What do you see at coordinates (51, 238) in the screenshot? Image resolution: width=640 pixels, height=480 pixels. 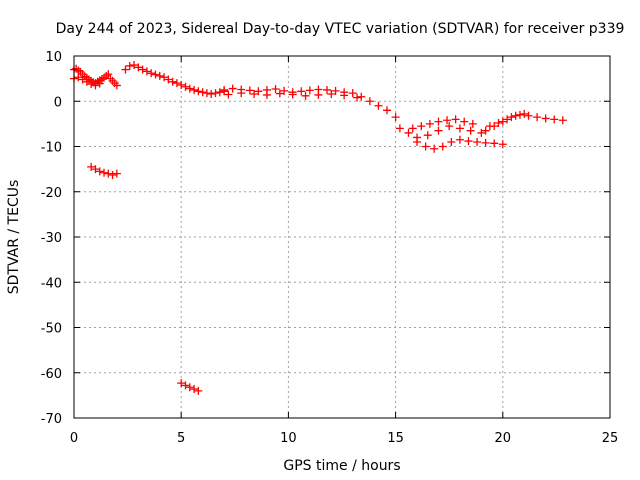 I see `y-tick-label: -30` at bounding box center [51, 238].